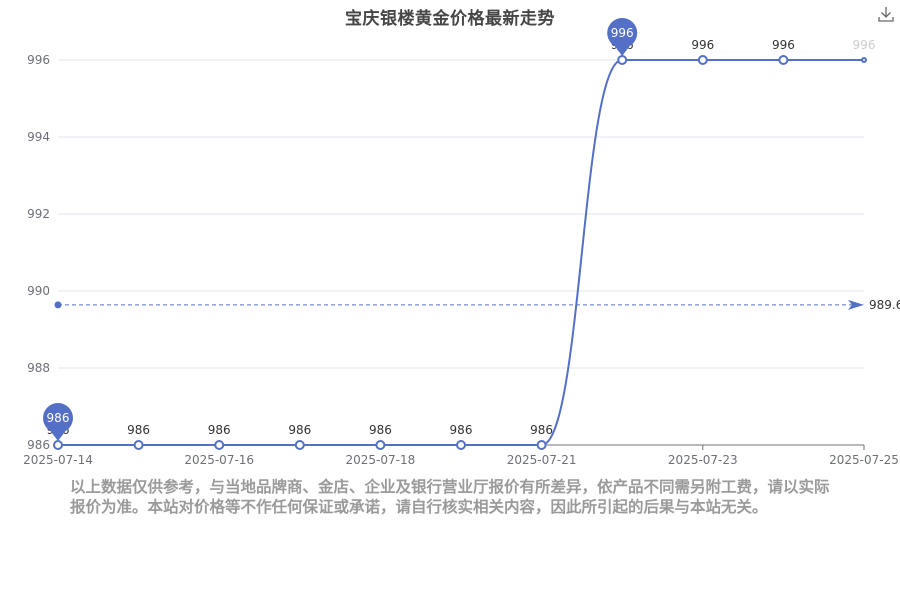 The image size is (900, 600). What do you see at coordinates (38, 214) in the screenshot?
I see `y-tick-label: 992` at bounding box center [38, 214].